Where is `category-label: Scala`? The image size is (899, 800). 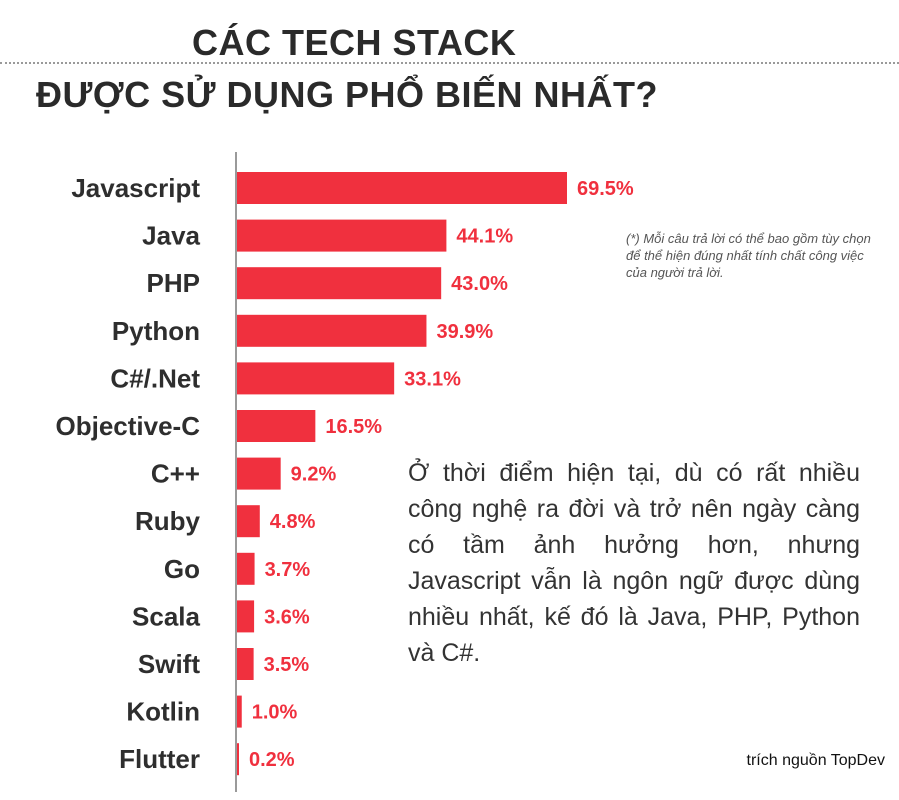 category-label: Scala is located at coordinates (166, 616).